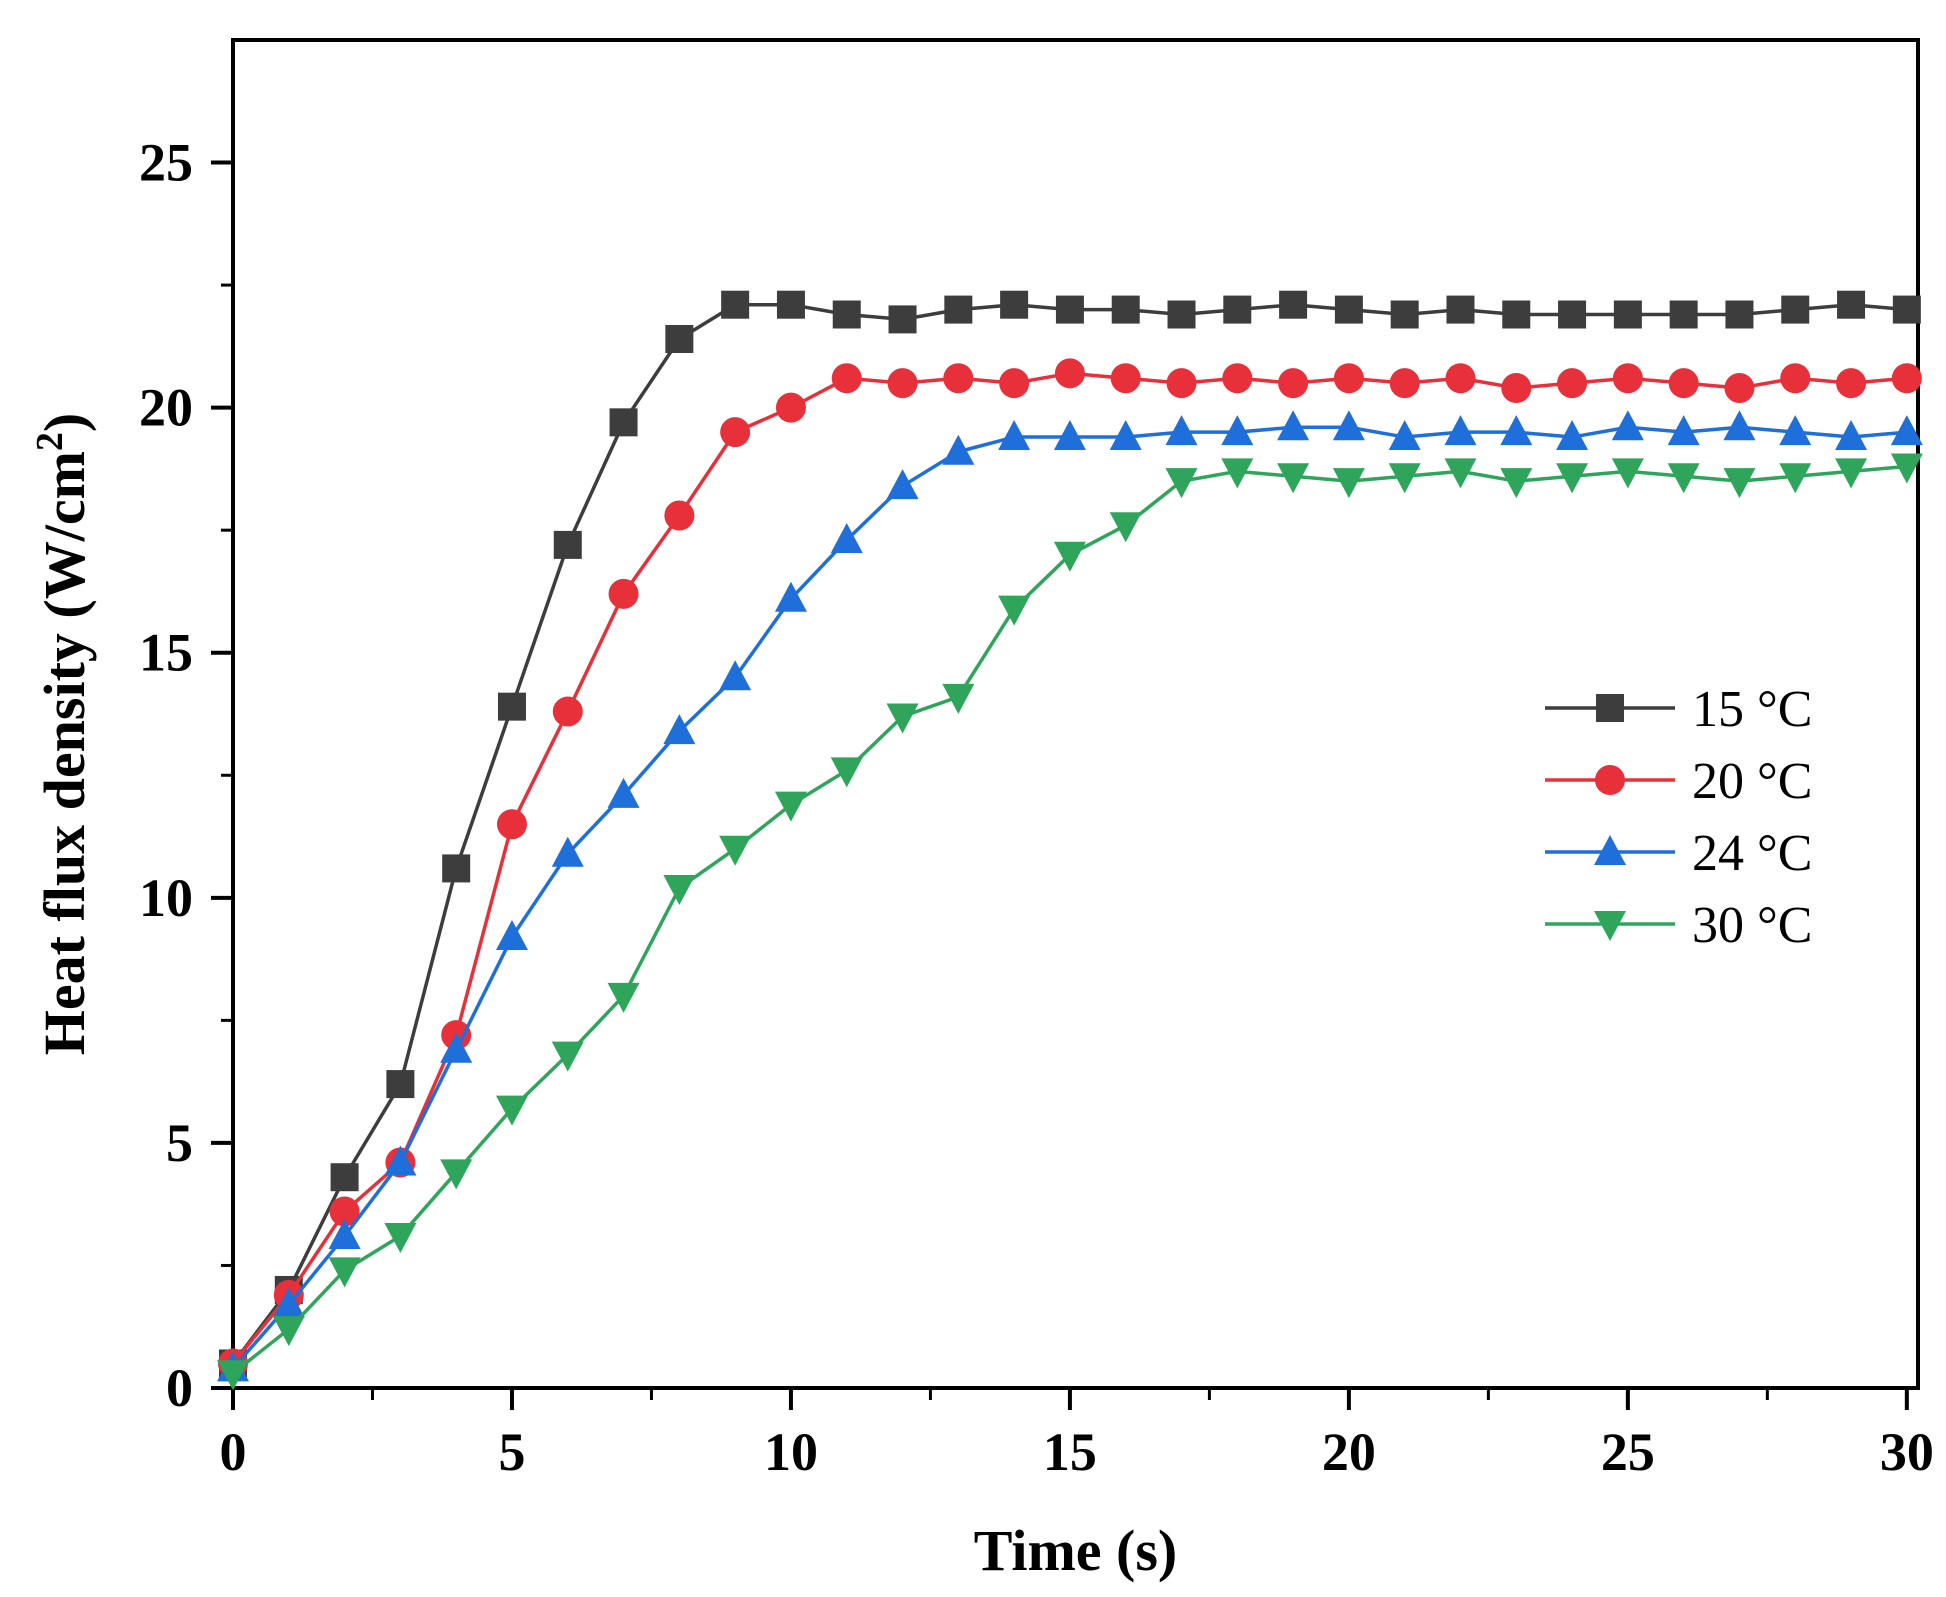  What do you see at coordinates (1070, 1452) in the screenshot?
I see `x-tick-label: 15` at bounding box center [1070, 1452].